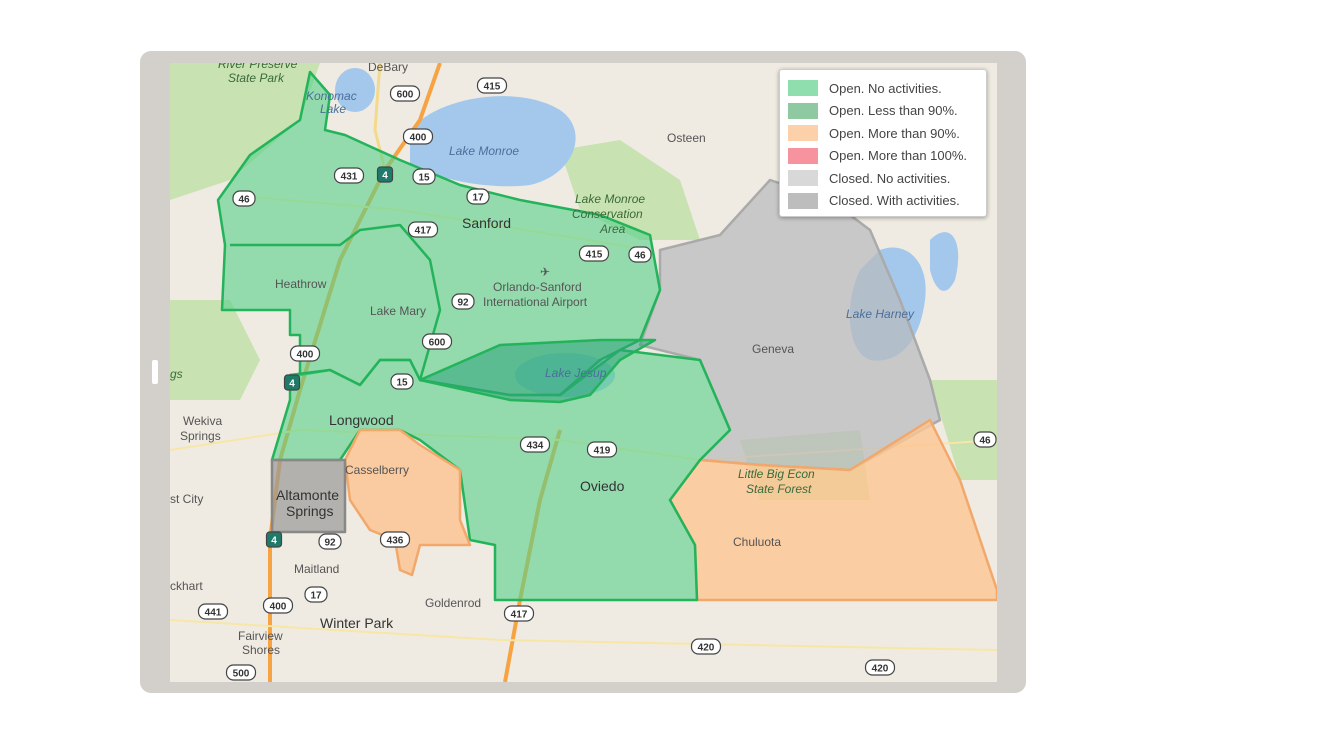 The width and height of the screenshot is (1344, 756). I want to click on place-label: International Airport, so click(535, 302).